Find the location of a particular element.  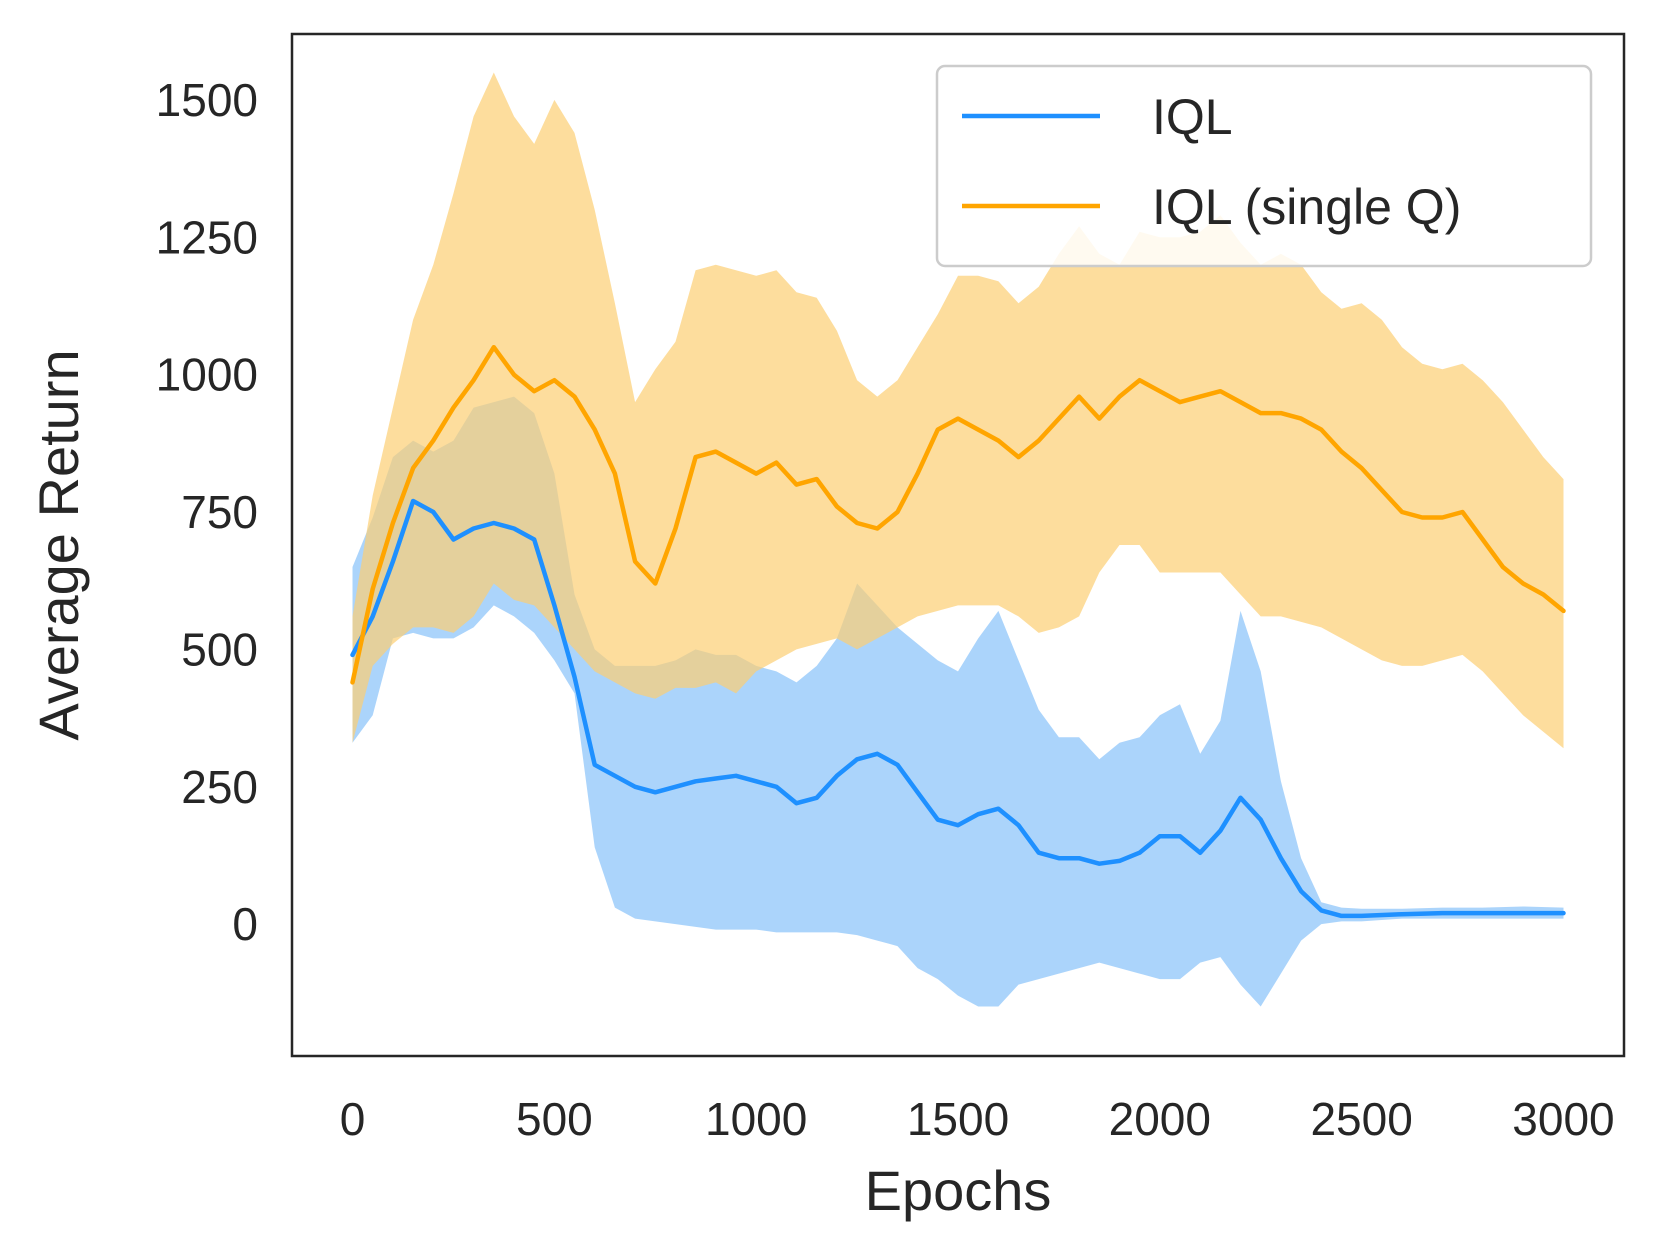

legend-label-iql: IQL is located at coordinates (1192, 117).